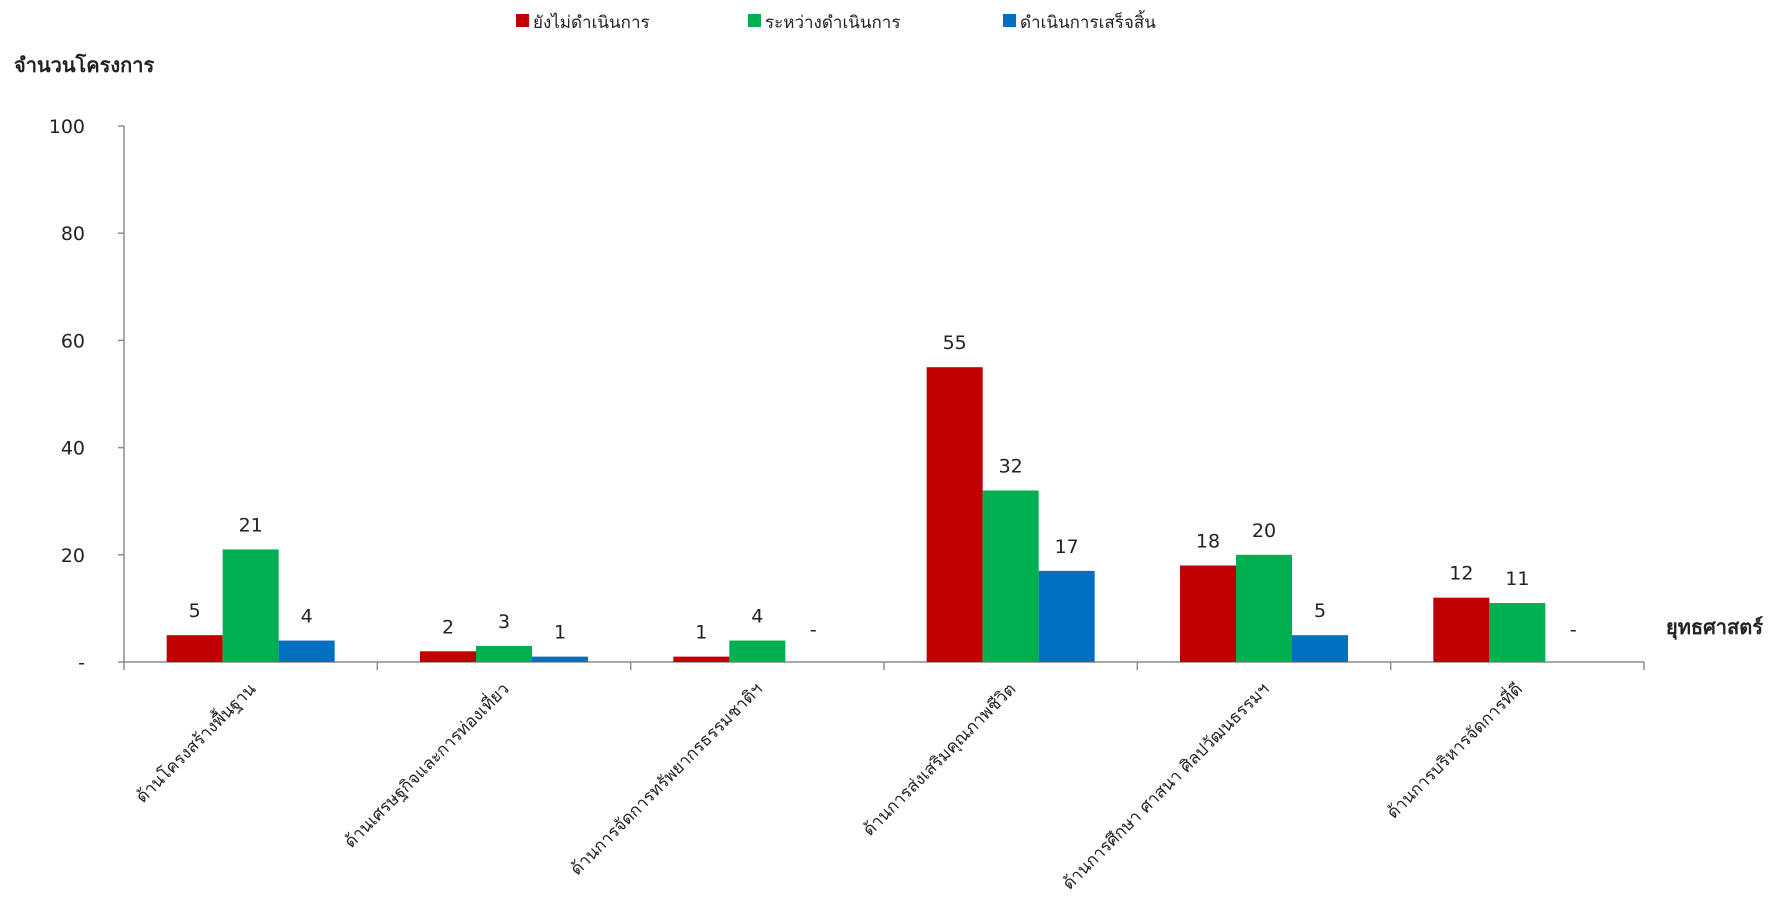 Image resolution: width=1782 pixels, height=914 pixels. What do you see at coordinates (1714, 627) in the screenshot?
I see `x-axis-title: ยุทธศาสตร์` at bounding box center [1714, 627].